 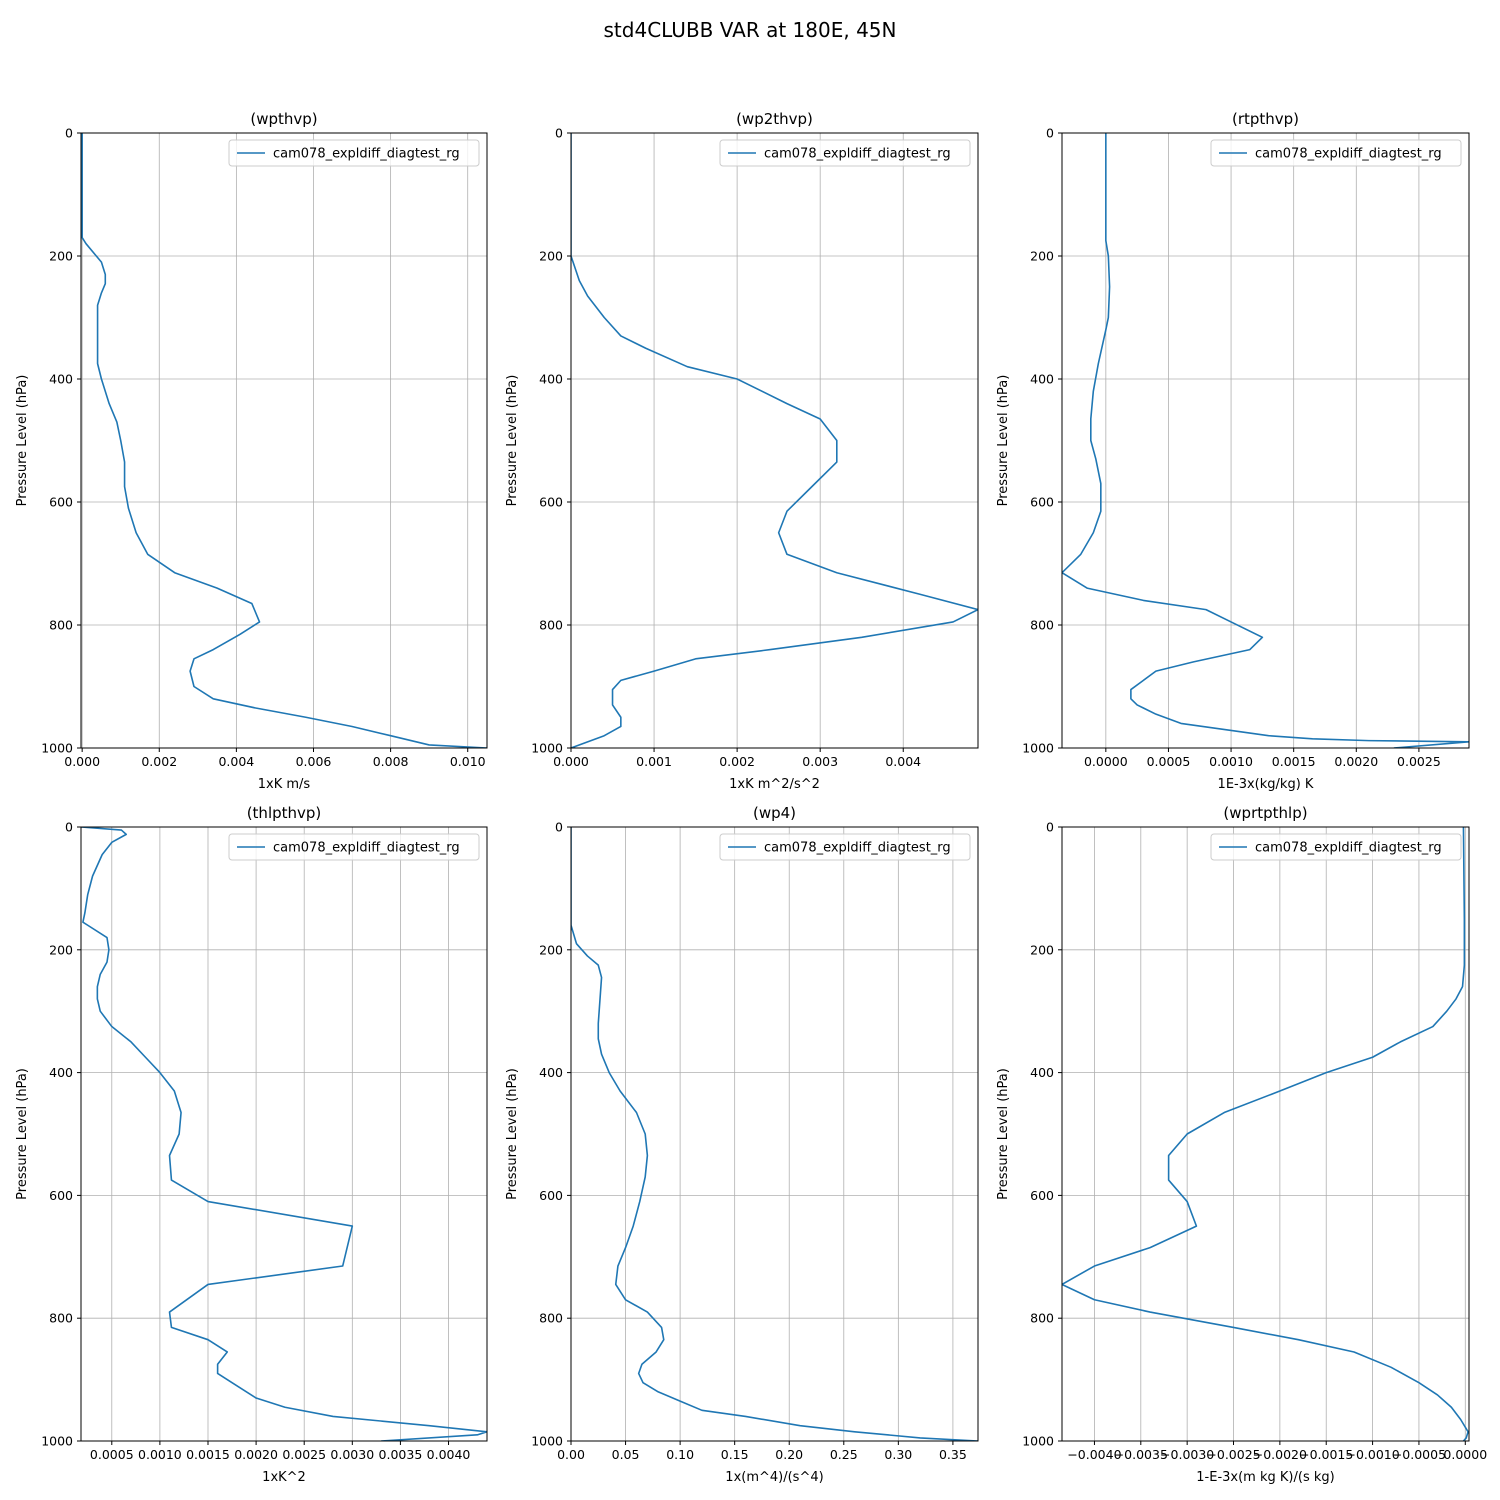 I want to click on x-axis-label: 1-E-3x(m kg K)/(s kg), so click(x=1265, y=1477).